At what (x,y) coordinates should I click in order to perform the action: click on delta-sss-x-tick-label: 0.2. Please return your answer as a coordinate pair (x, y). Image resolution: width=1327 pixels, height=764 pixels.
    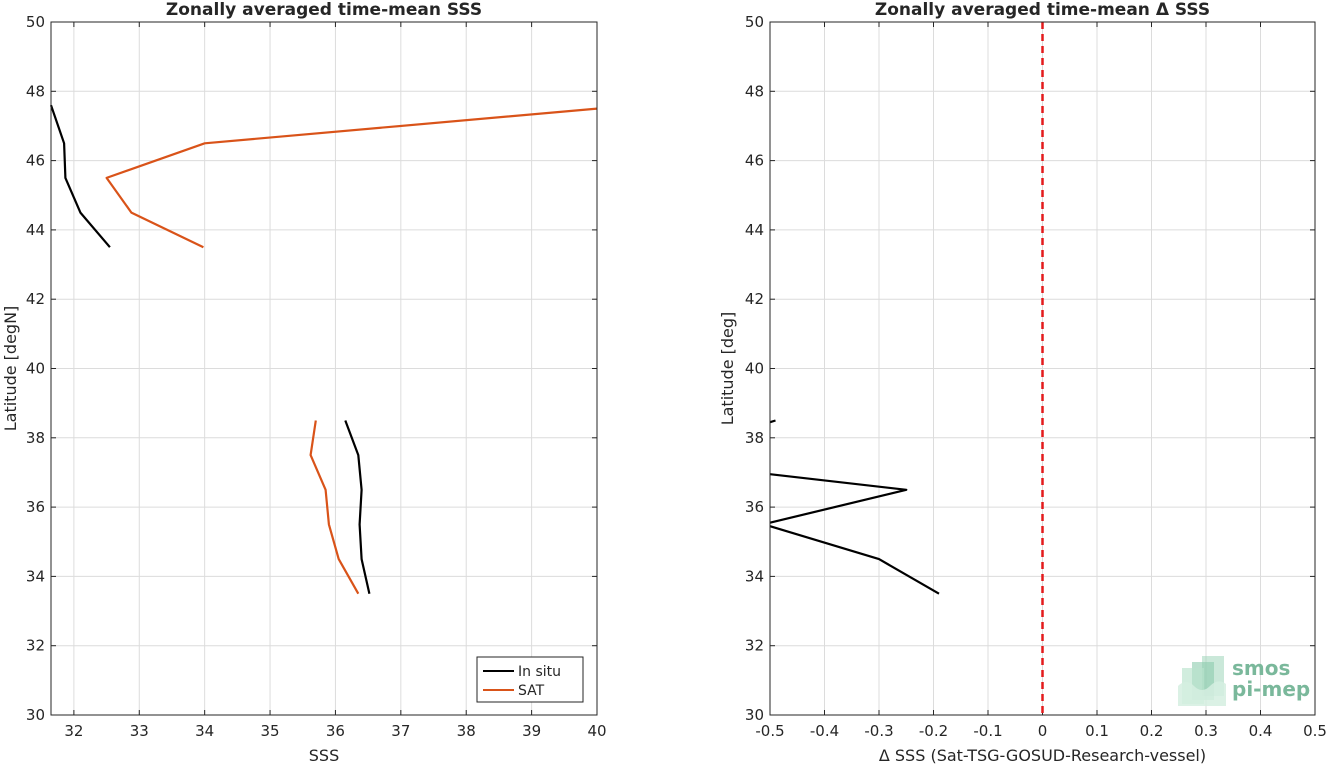
    Looking at the image, I should click on (1152, 731).